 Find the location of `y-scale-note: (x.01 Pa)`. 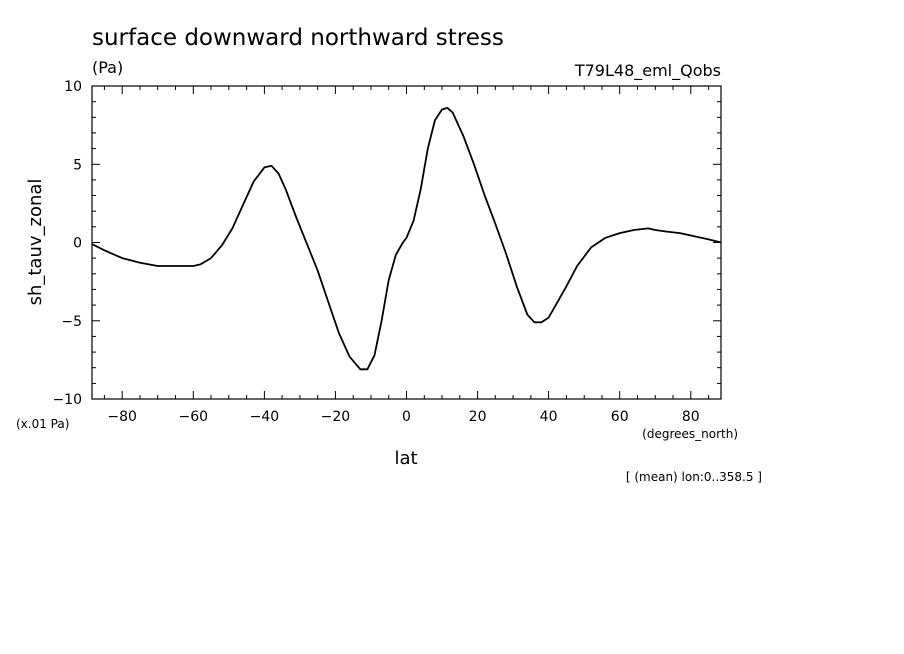

y-scale-note: (x.01 Pa) is located at coordinates (42, 424).